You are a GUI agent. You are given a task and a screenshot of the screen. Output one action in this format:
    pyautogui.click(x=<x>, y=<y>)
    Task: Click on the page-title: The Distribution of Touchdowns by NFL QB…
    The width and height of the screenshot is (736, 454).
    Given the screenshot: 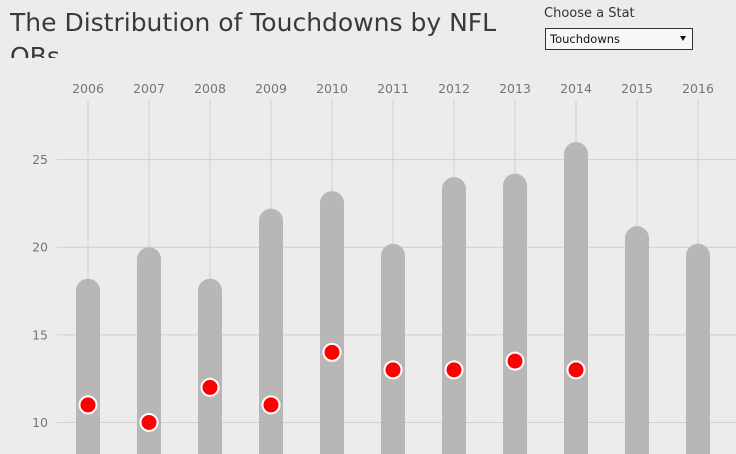 What is the action you would take?
    pyautogui.click(x=253, y=33)
    